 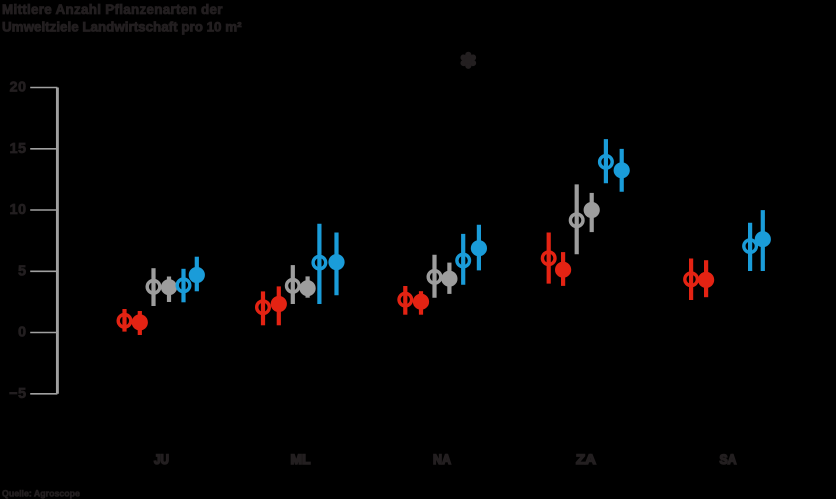 I want to click on svg-text: JU, so click(x=161, y=459).